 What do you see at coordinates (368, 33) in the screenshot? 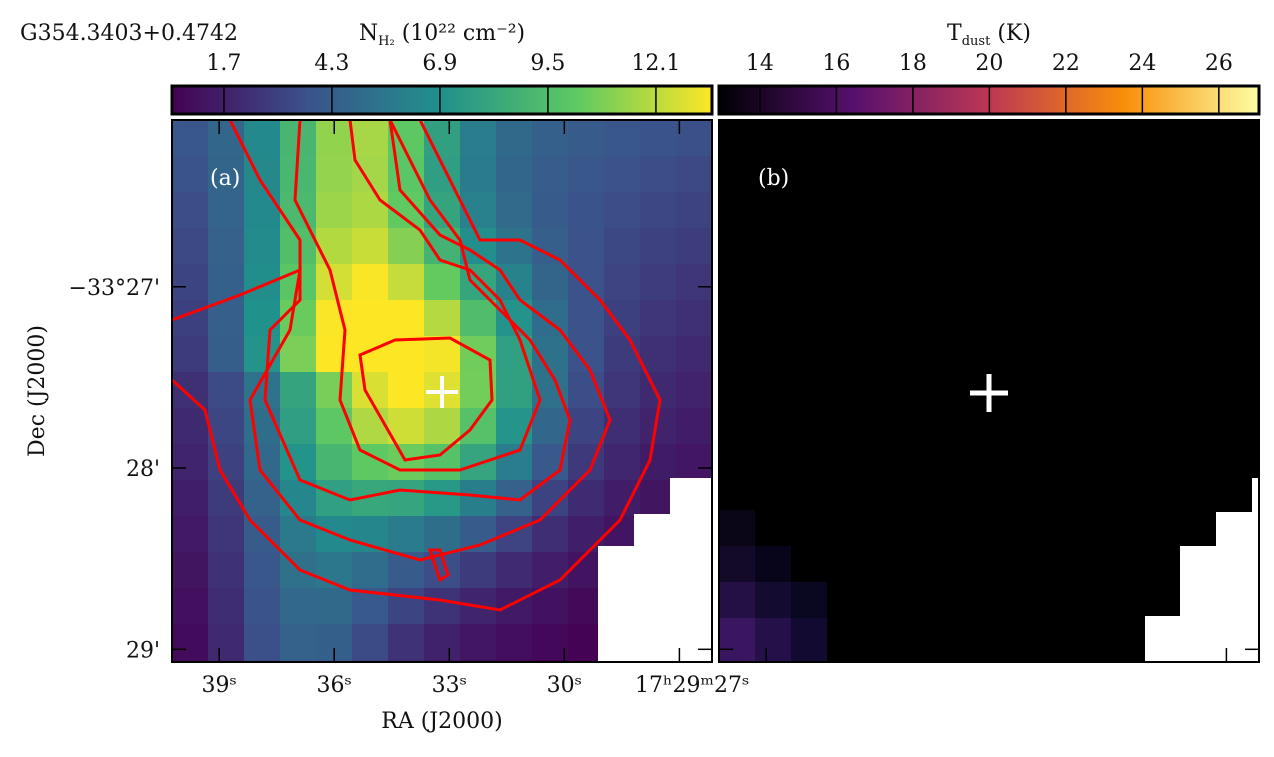
I see `cb-symbol: N` at bounding box center [368, 33].